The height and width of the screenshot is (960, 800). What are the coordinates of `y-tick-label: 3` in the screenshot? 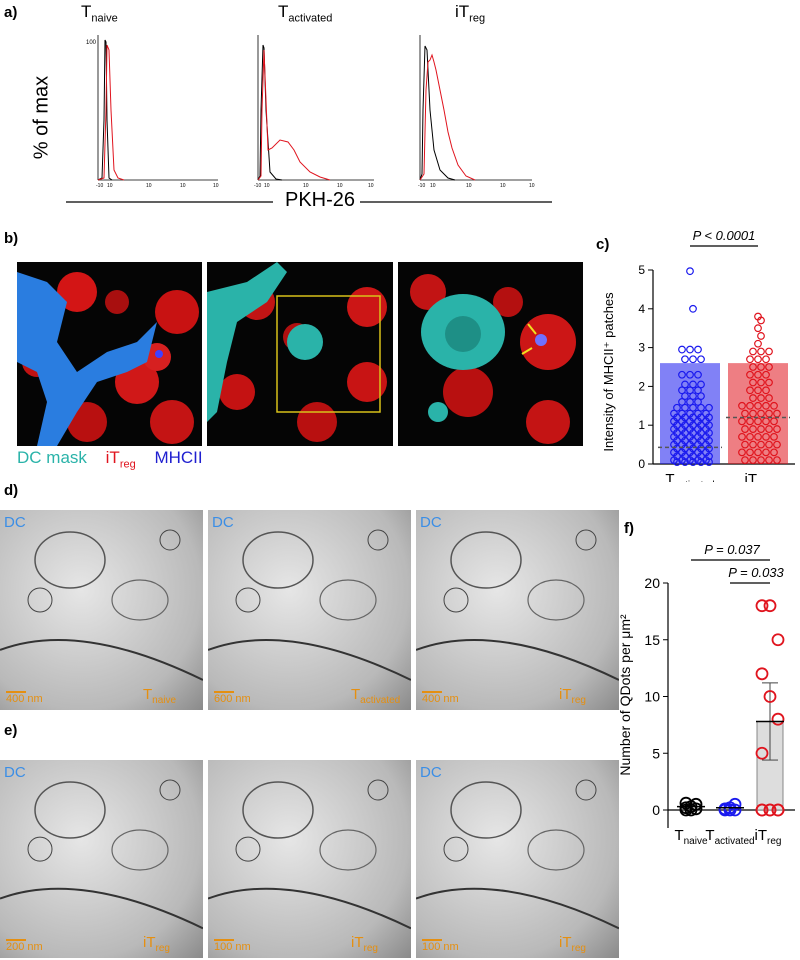 It's located at (641, 348).